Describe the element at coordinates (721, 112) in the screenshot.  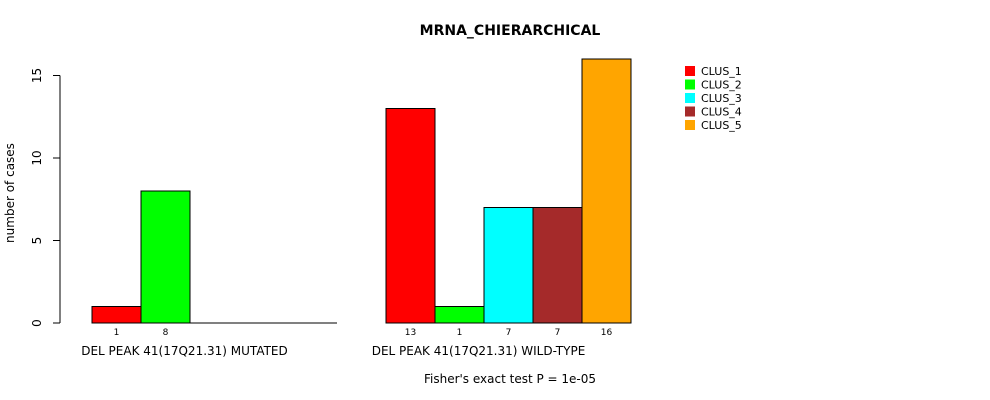
I see `legend-label: CLUS_4` at that location.